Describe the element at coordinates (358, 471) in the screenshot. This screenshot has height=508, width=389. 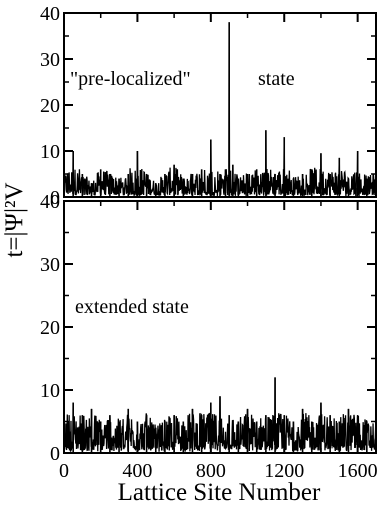
I see `x-tick-label: 1600` at that location.